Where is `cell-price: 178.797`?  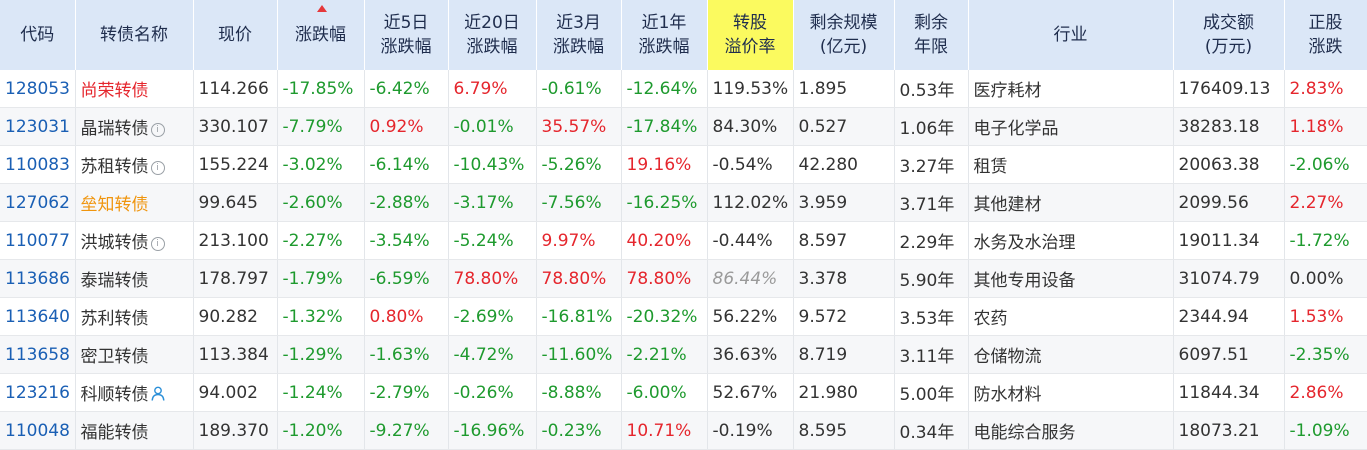
cell-price: 178.797 is located at coordinates (235, 278).